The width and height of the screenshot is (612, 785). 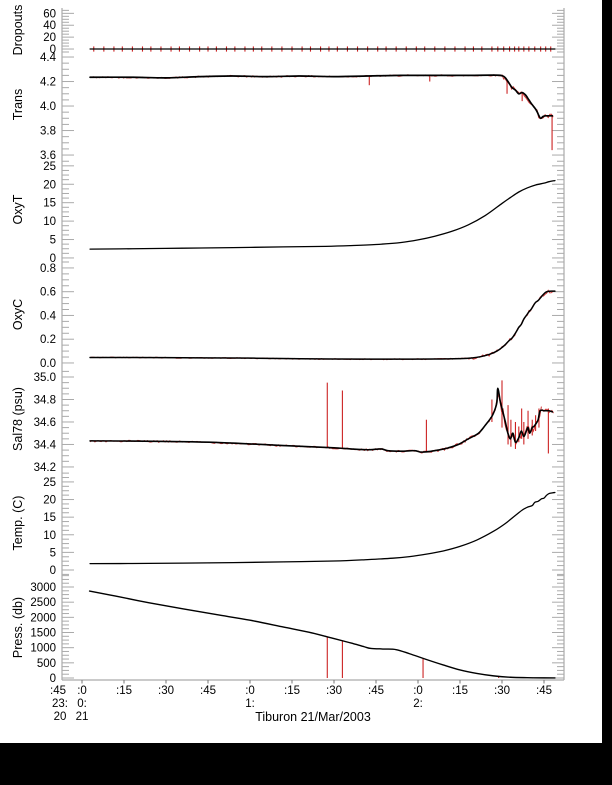 I want to click on series-press, so click(x=322, y=634).